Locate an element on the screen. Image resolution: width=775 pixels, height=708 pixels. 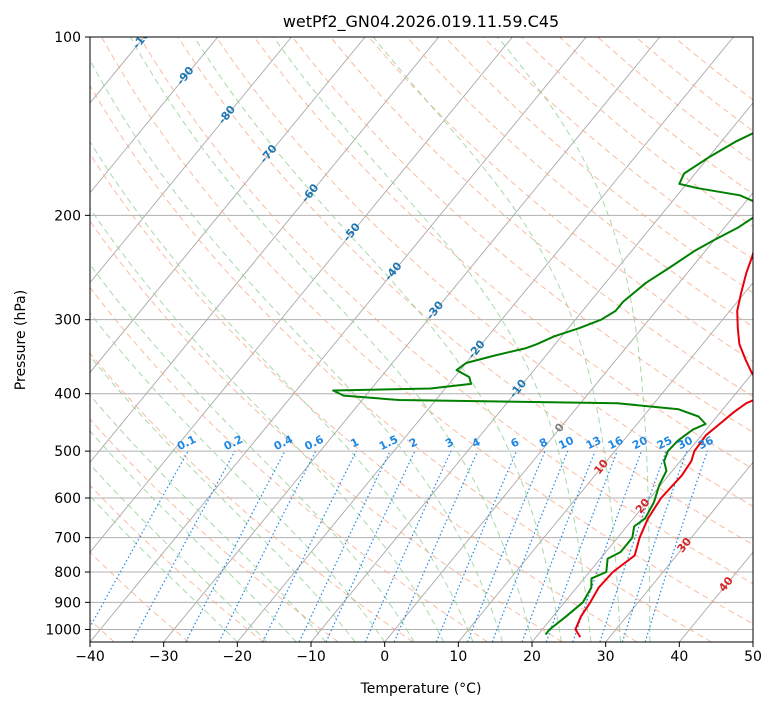
mixing-ratio-label: 0.4 is located at coordinates (284, 443).